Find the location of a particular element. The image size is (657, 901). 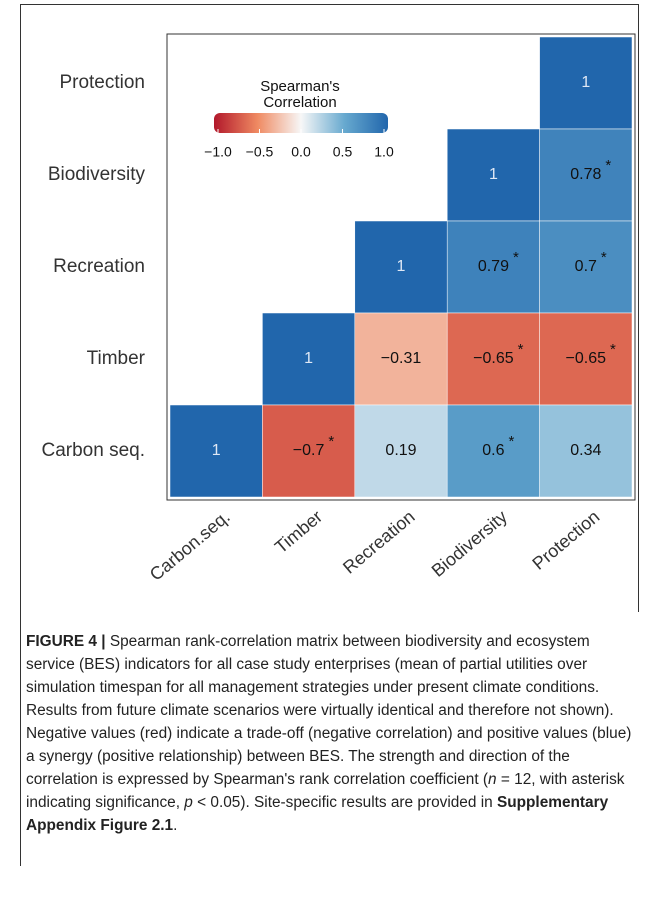

caption-italic: p is located at coordinates (188, 802).